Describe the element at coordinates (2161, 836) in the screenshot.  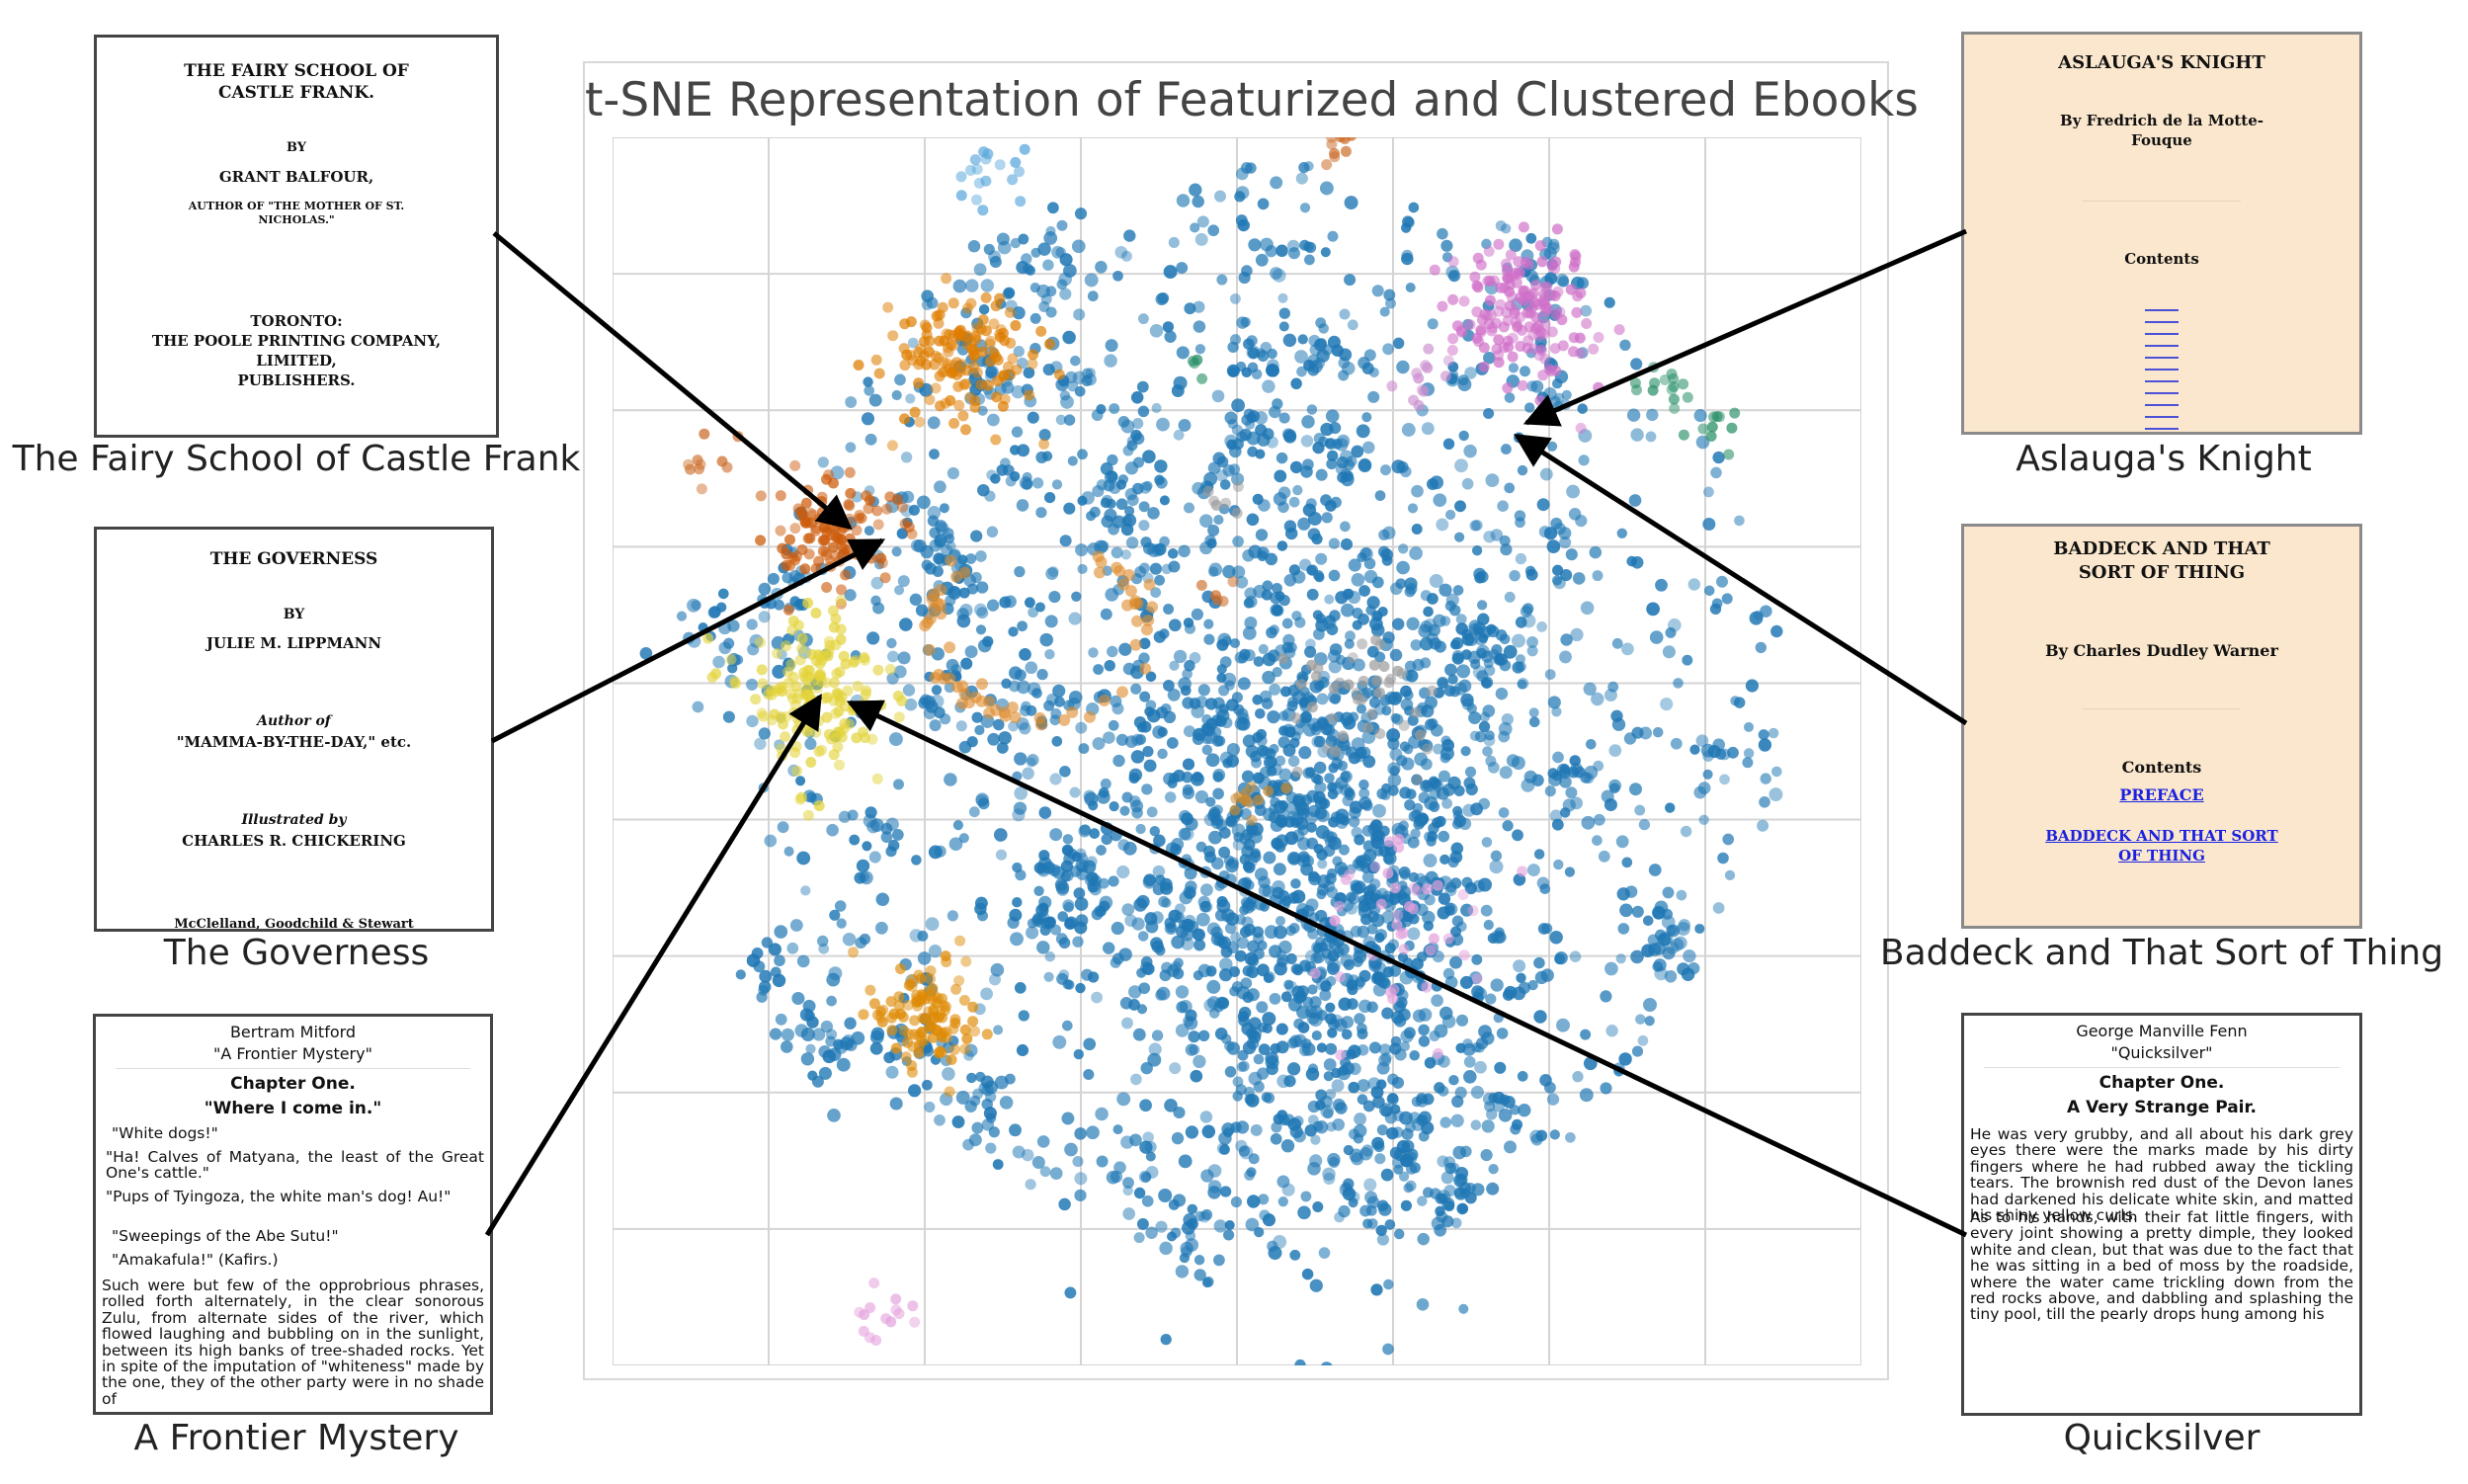
I see `chapter-link: BADDECK AND THAT SORT` at that location.